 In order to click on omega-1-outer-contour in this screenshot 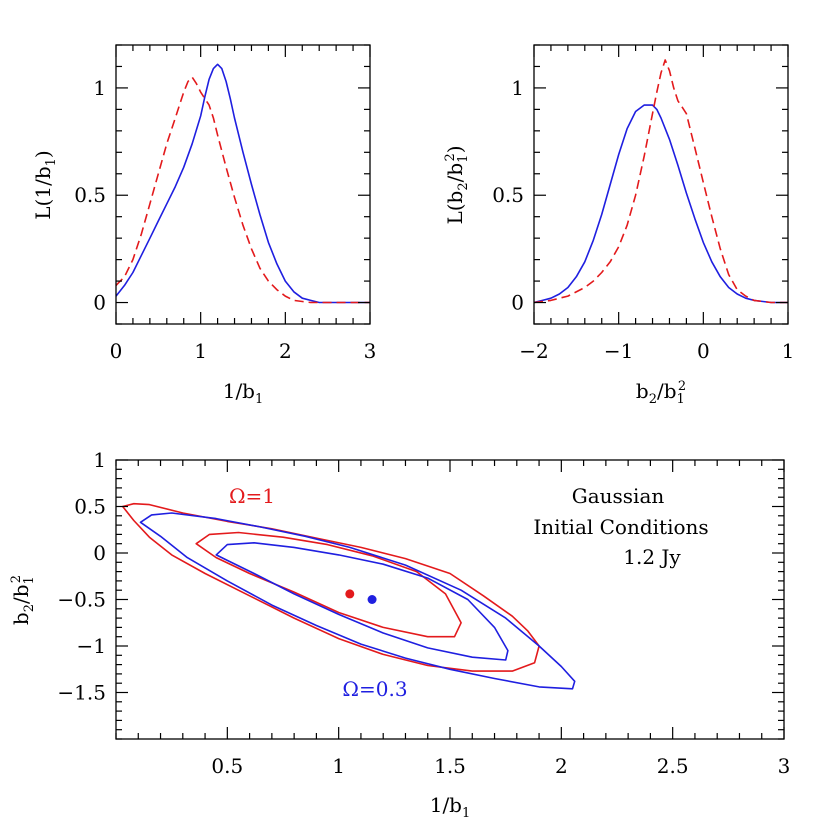, I will do `click(330, 587)`.